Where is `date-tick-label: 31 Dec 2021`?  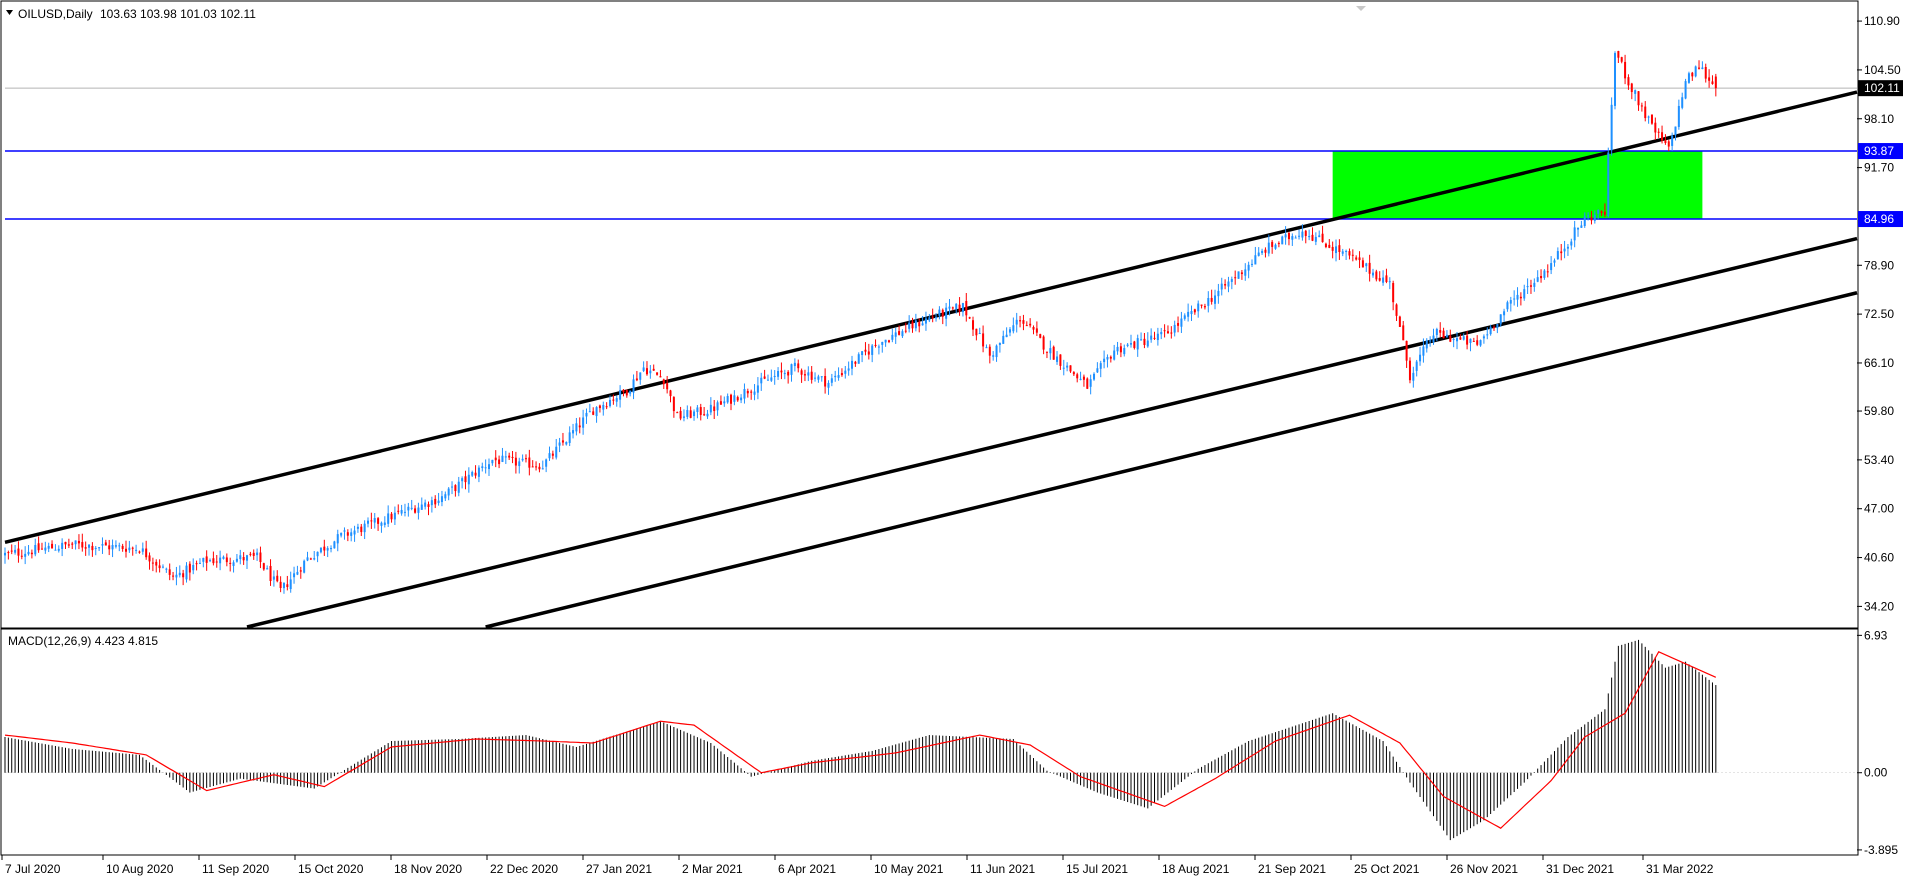 date-tick-label: 31 Dec 2021 is located at coordinates (1580, 869).